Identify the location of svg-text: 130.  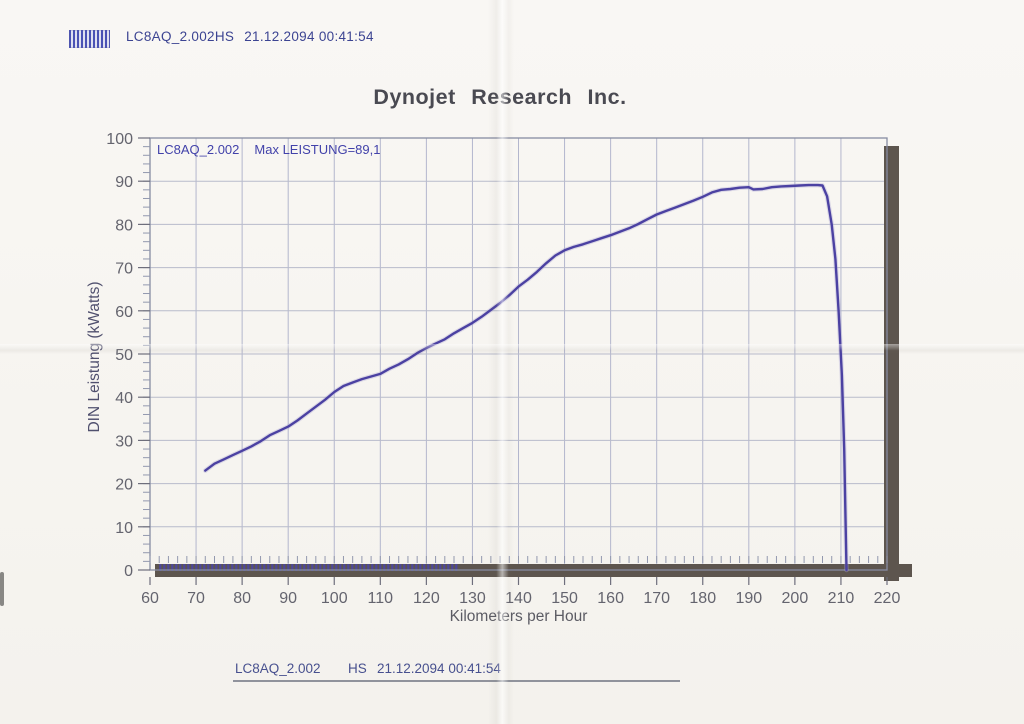
(472, 598).